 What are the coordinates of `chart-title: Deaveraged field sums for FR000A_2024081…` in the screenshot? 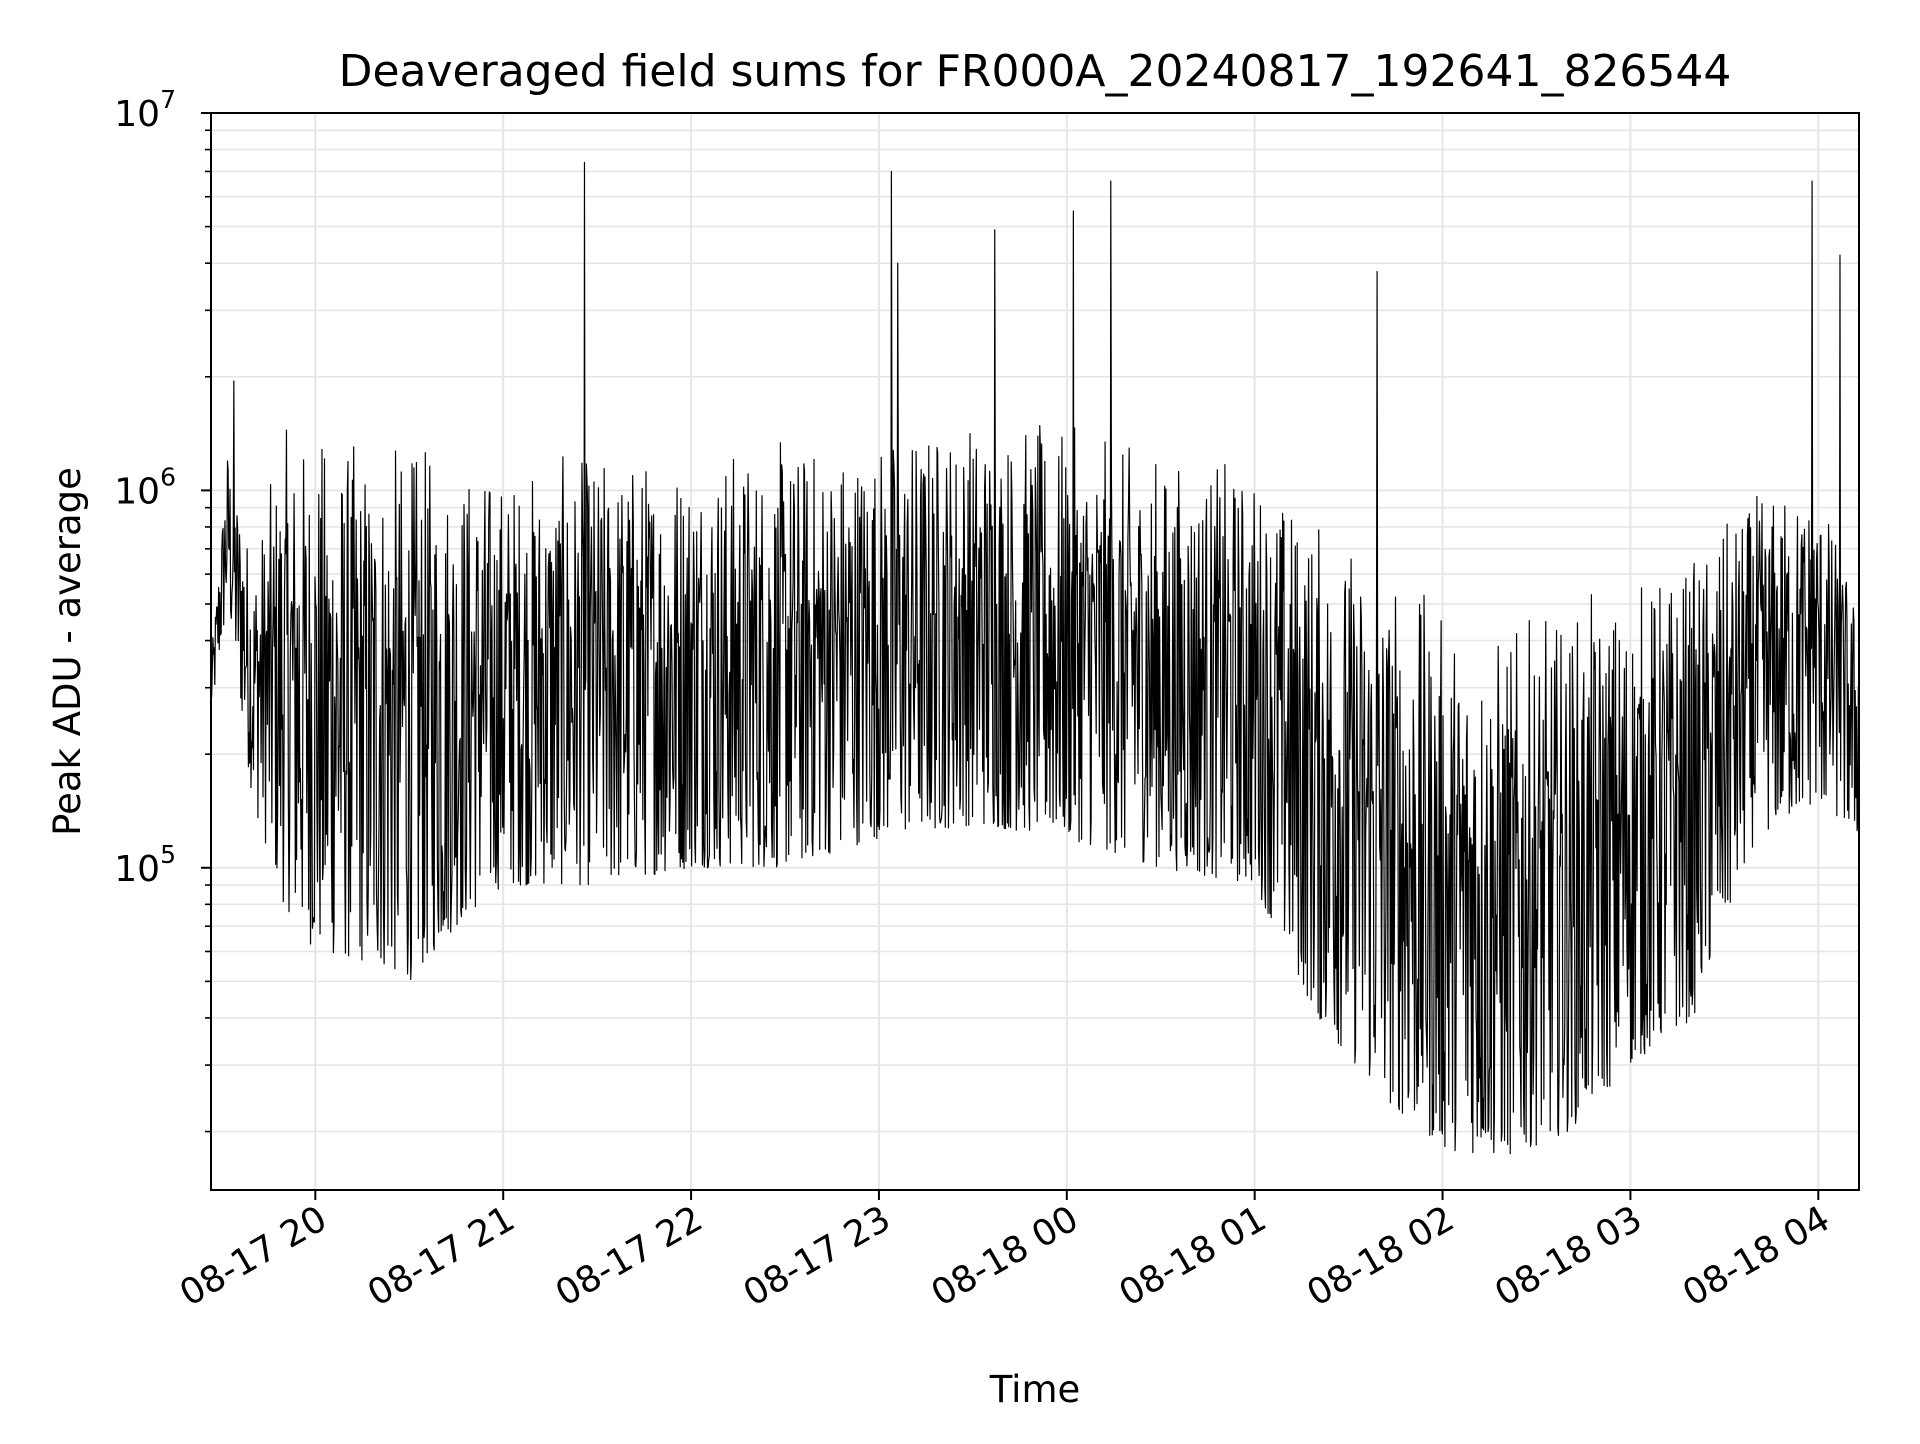 It's located at (1035, 71).